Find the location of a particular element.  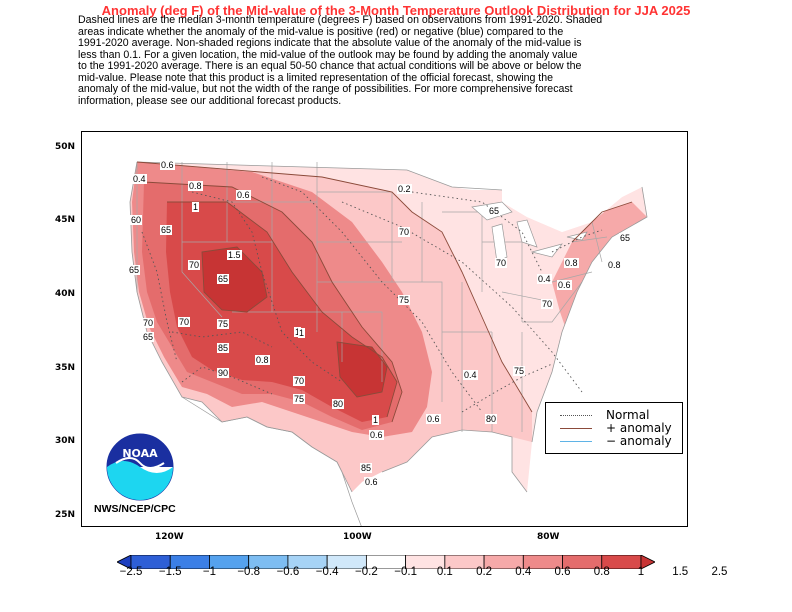

legend-minus-label: − anomaly is located at coordinates (639, 441).